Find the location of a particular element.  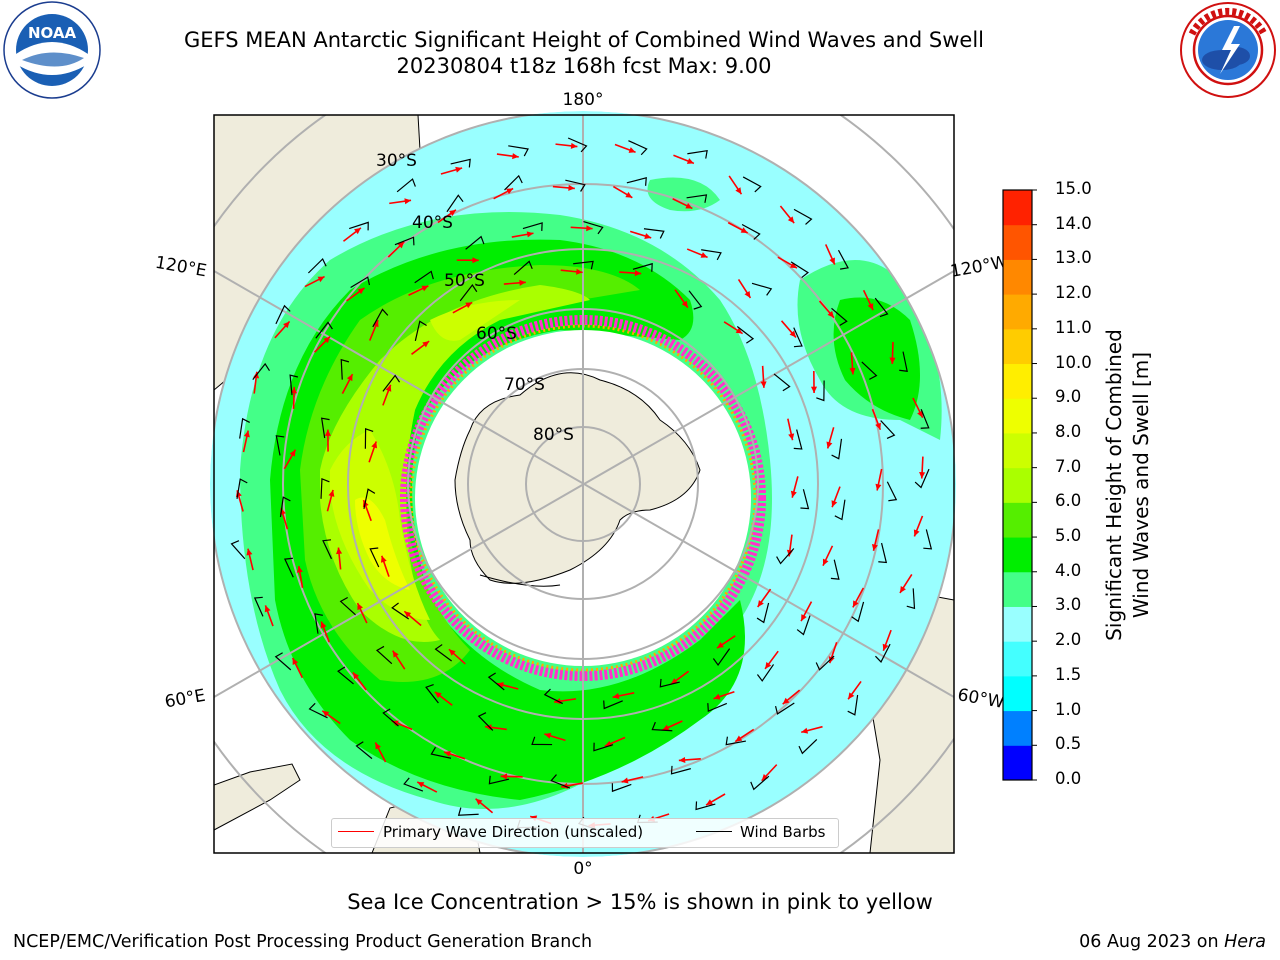

nws-logo is located at coordinates (1228, 50).